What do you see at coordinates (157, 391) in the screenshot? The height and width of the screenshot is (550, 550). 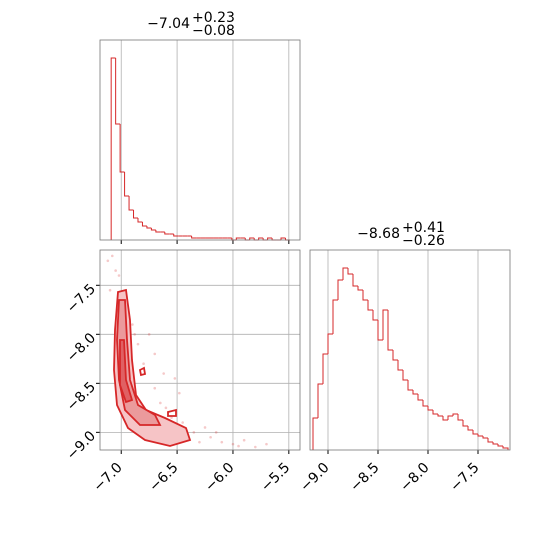 I see `contour-island` at bounding box center [157, 391].